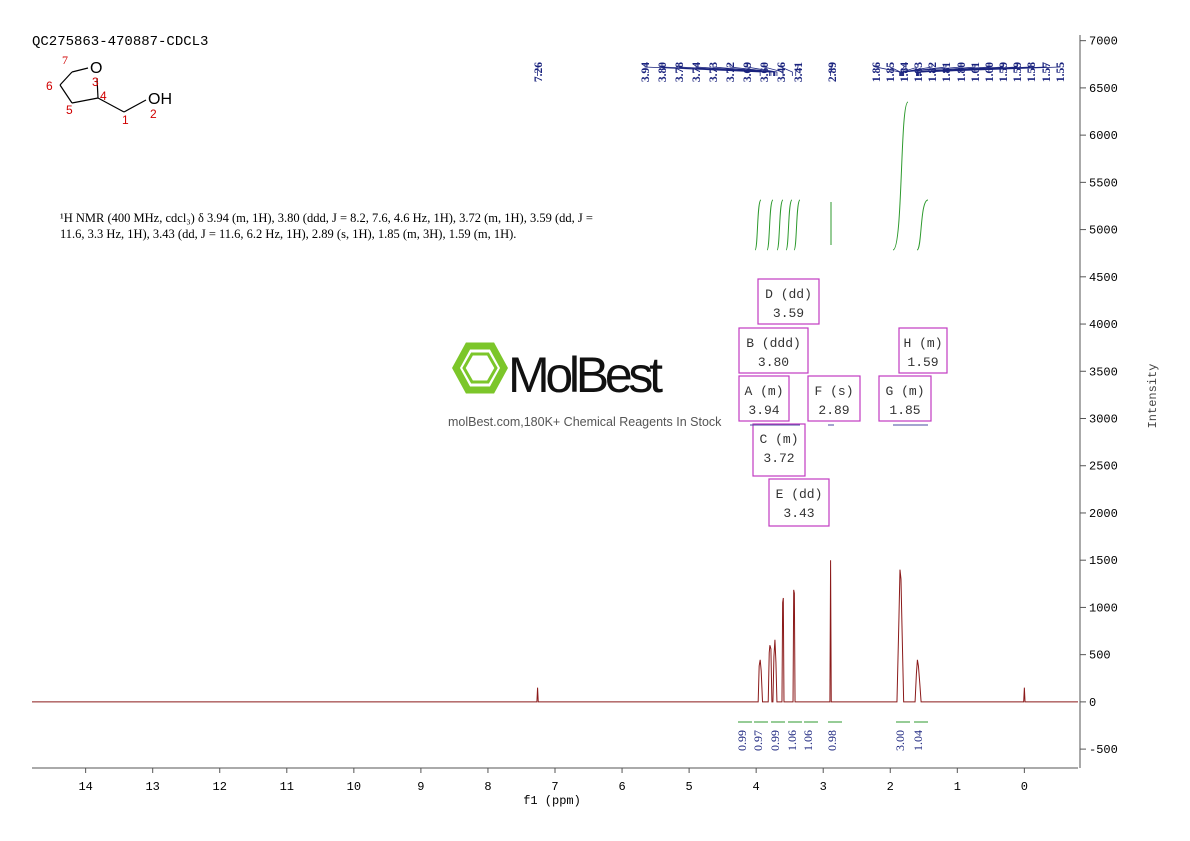 Image resolution: width=1190 pixels, height=841 pixels. Describe the element at coordinates (758, 740) in the screenshot. I see `integral-value: 0.97` at that location.